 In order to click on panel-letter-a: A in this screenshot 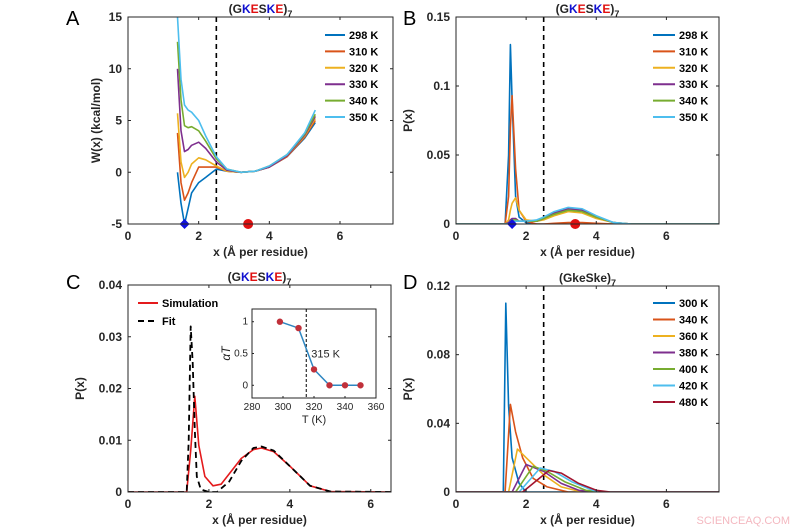, I will do `click(73, 19)`.